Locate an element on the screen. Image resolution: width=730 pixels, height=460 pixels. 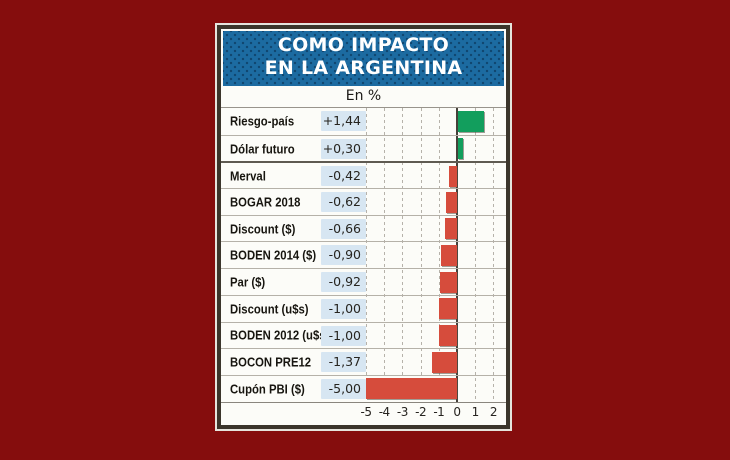
chart-row: Discount ($) -0,66 is located at coordinates (363, 228).